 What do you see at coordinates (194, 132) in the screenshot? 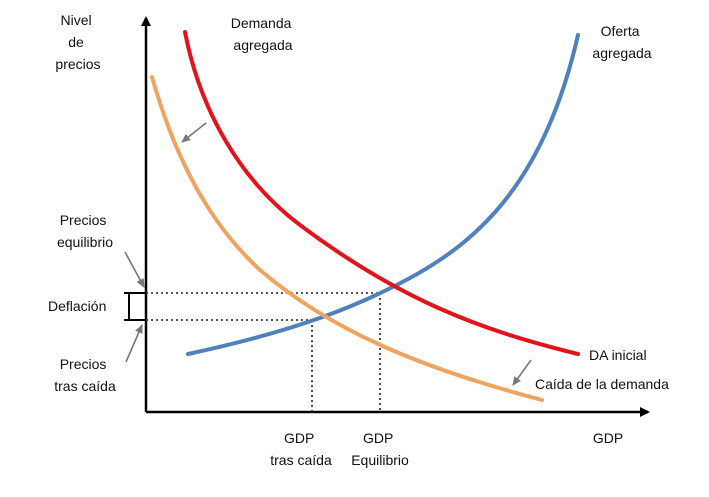
I see `demand-shift-arrow-top` at bounding box center [194, 132].